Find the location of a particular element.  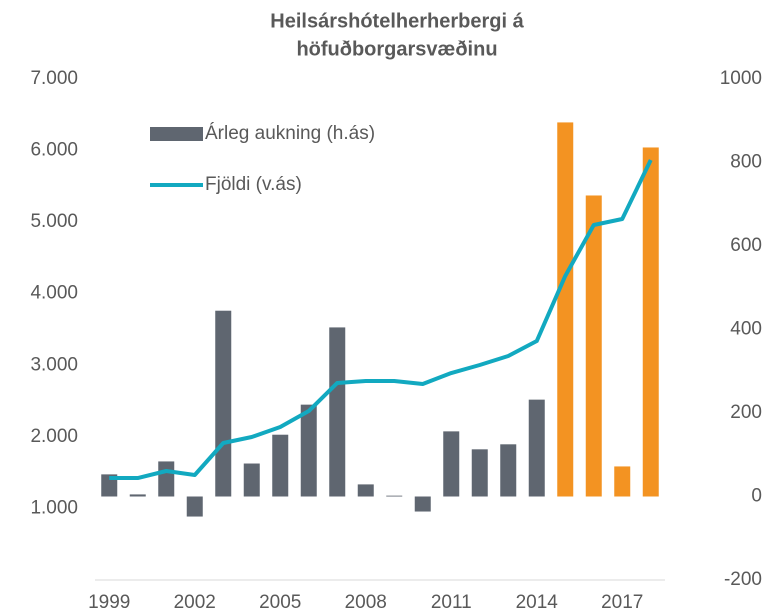

y-tick-label: 5.000 is located at coordinates (54, 221).